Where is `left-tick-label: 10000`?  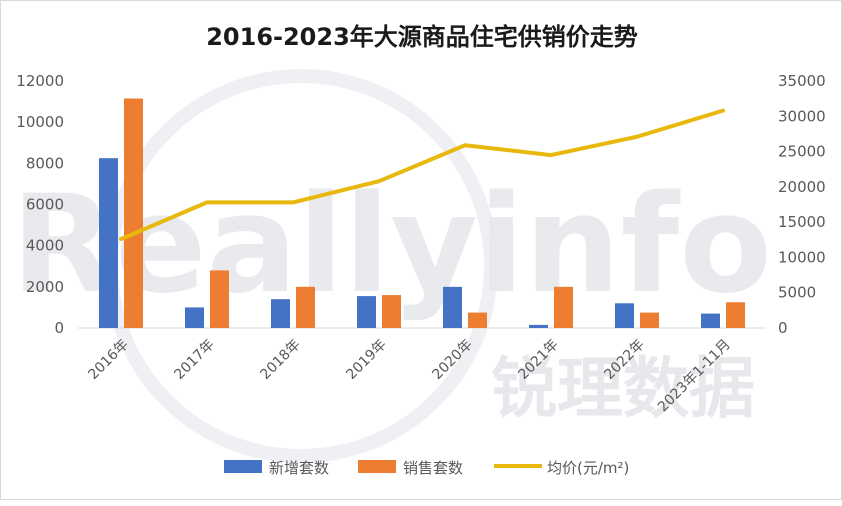 left-tick-label: 10000 is located at coordinates (40, 122).